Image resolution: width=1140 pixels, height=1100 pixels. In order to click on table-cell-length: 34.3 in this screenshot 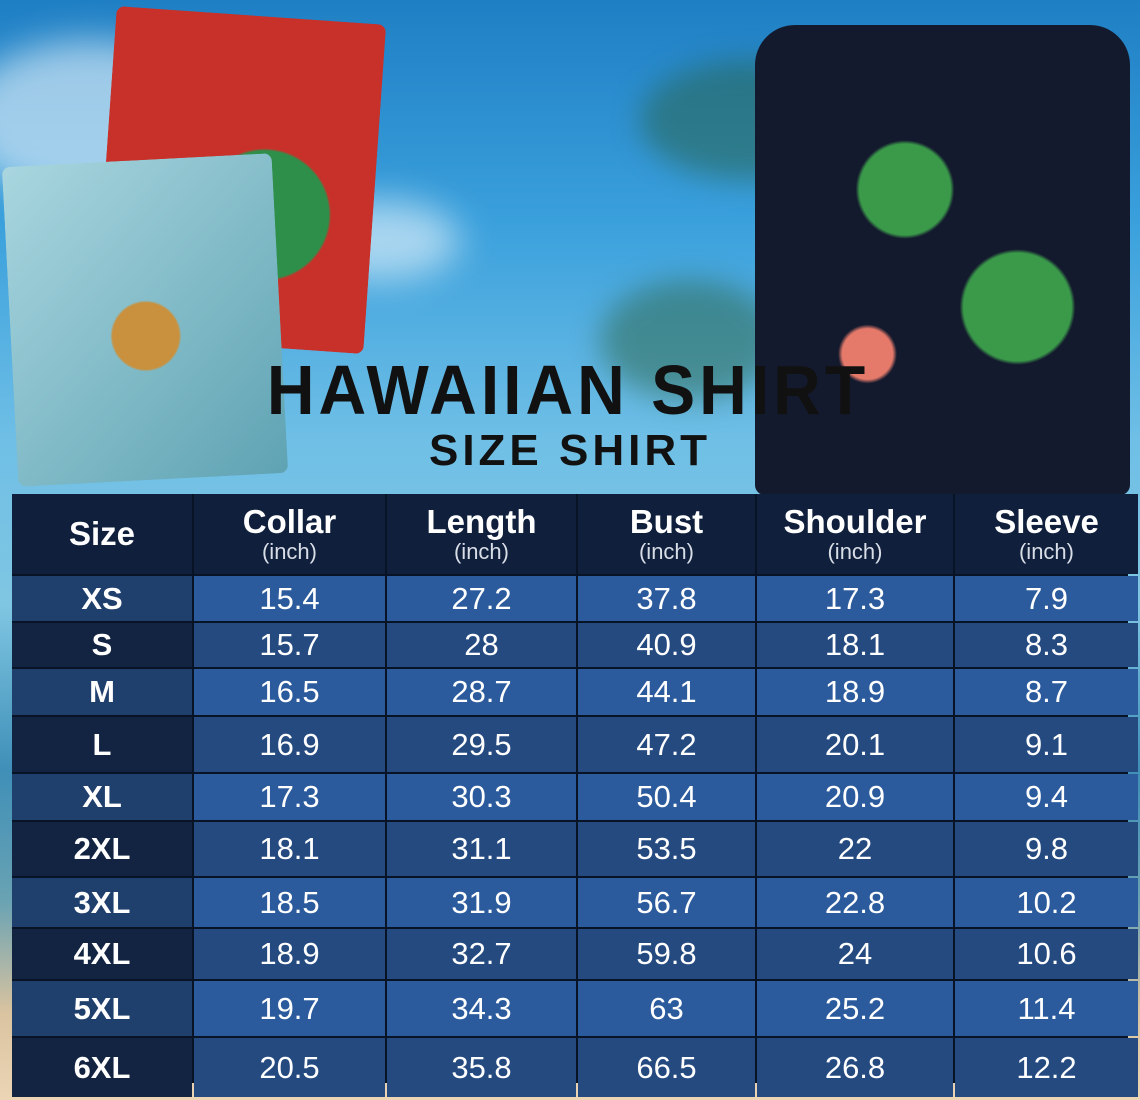, I will do `click(481, 1008)`.